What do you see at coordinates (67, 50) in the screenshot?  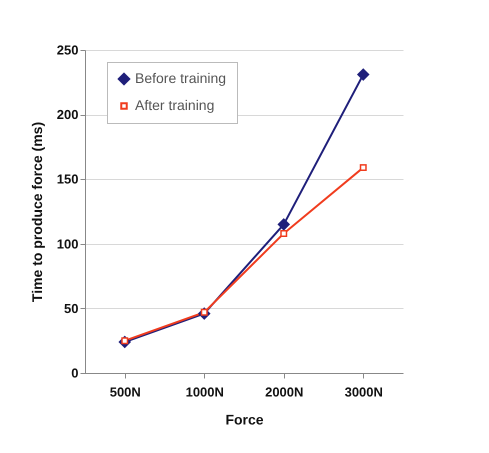 I see `y-tick-label: 250` at bounding box center [67, 50].